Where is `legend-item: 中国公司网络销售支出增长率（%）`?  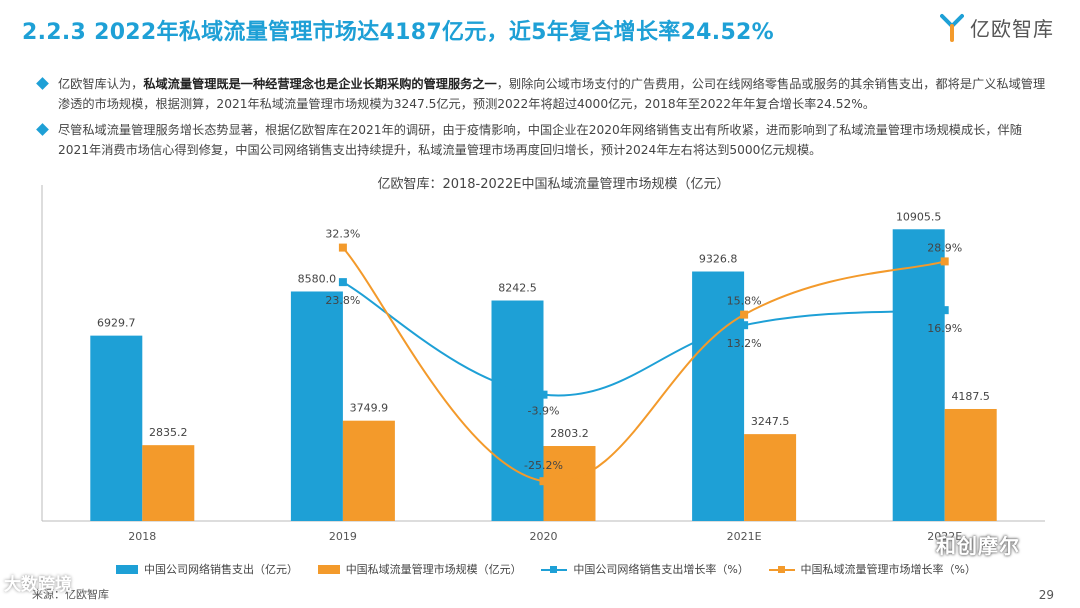
legend-item: 中国公司网络销售支出增长率（%） is located at coordinates (645, 569).